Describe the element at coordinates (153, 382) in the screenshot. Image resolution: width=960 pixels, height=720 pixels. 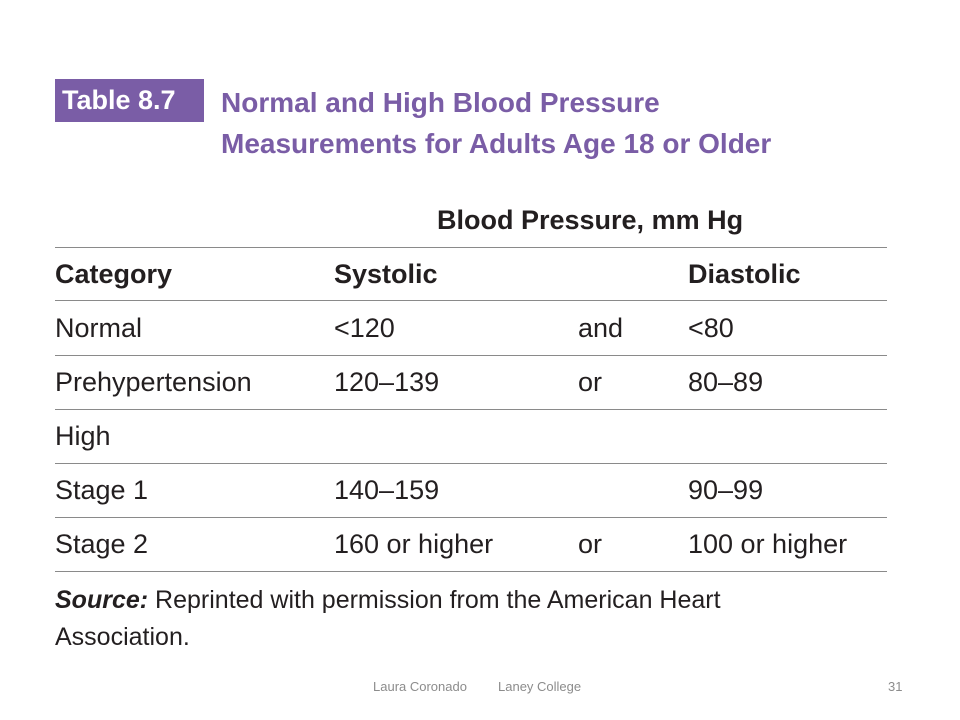
I see `row-category: Prehypertension` at that location.